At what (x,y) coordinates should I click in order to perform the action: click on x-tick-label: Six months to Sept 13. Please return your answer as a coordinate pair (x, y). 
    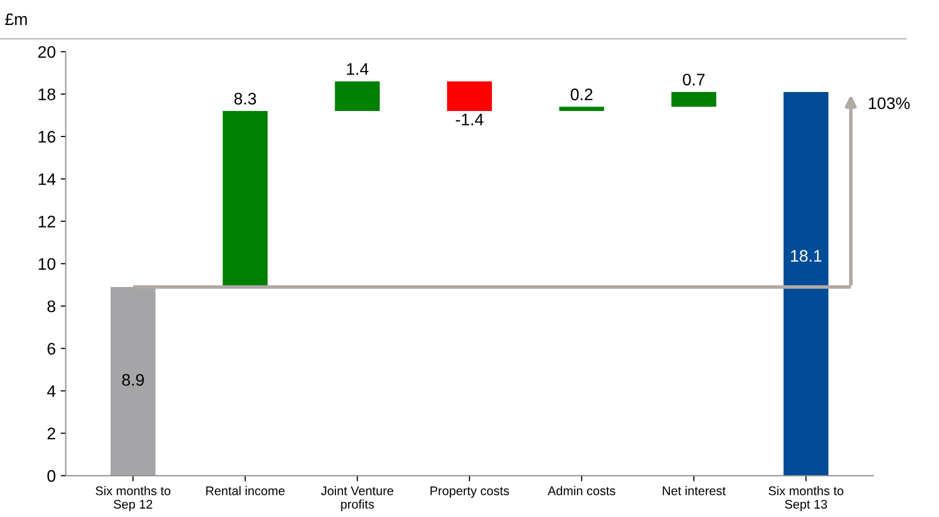
    Looking at the image, I should click on (806, 499).